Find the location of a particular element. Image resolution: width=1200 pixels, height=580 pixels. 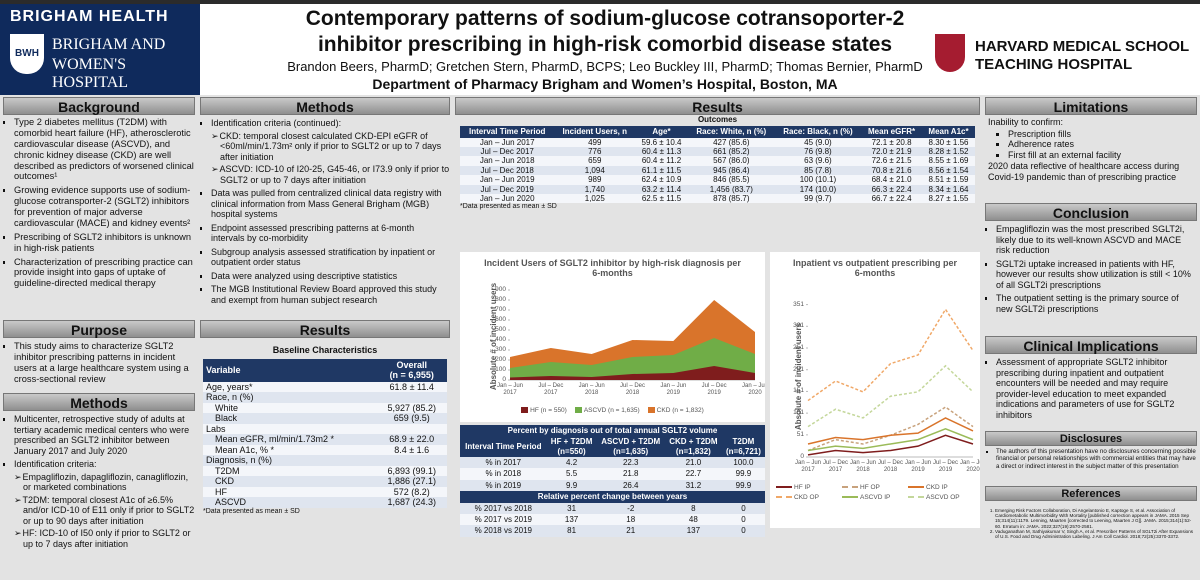

cell: 8.56 ± 1.54 is located at coordinates (948, 170).